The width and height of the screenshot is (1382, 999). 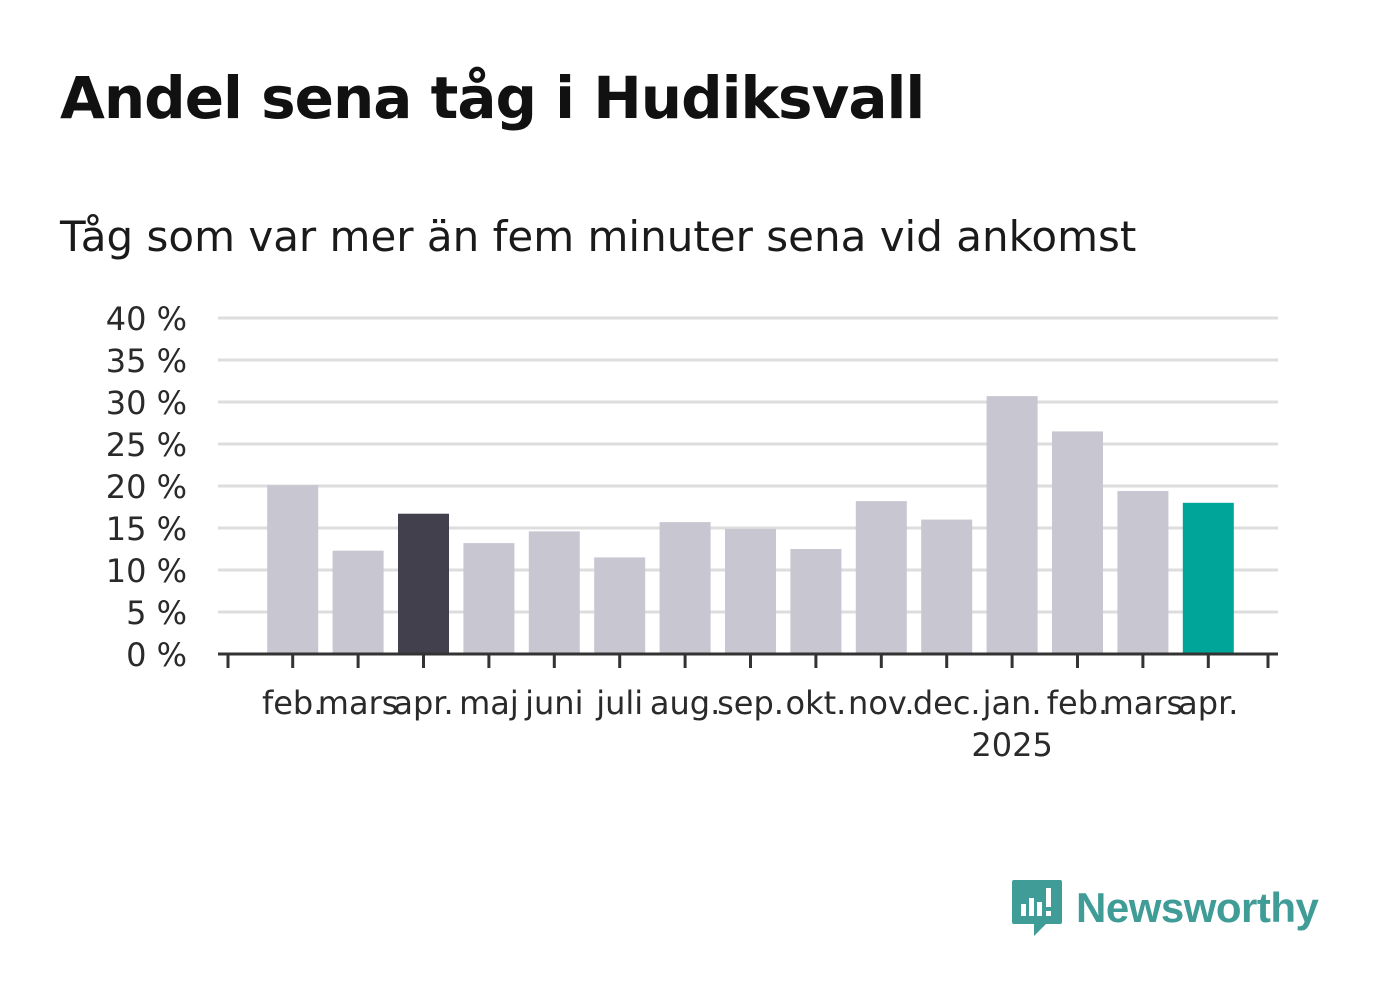 What do you see at coordinates (1012, 703) in the screenshot?
I see `x-tick-label: jan.` at bounding box center [1012, 703].